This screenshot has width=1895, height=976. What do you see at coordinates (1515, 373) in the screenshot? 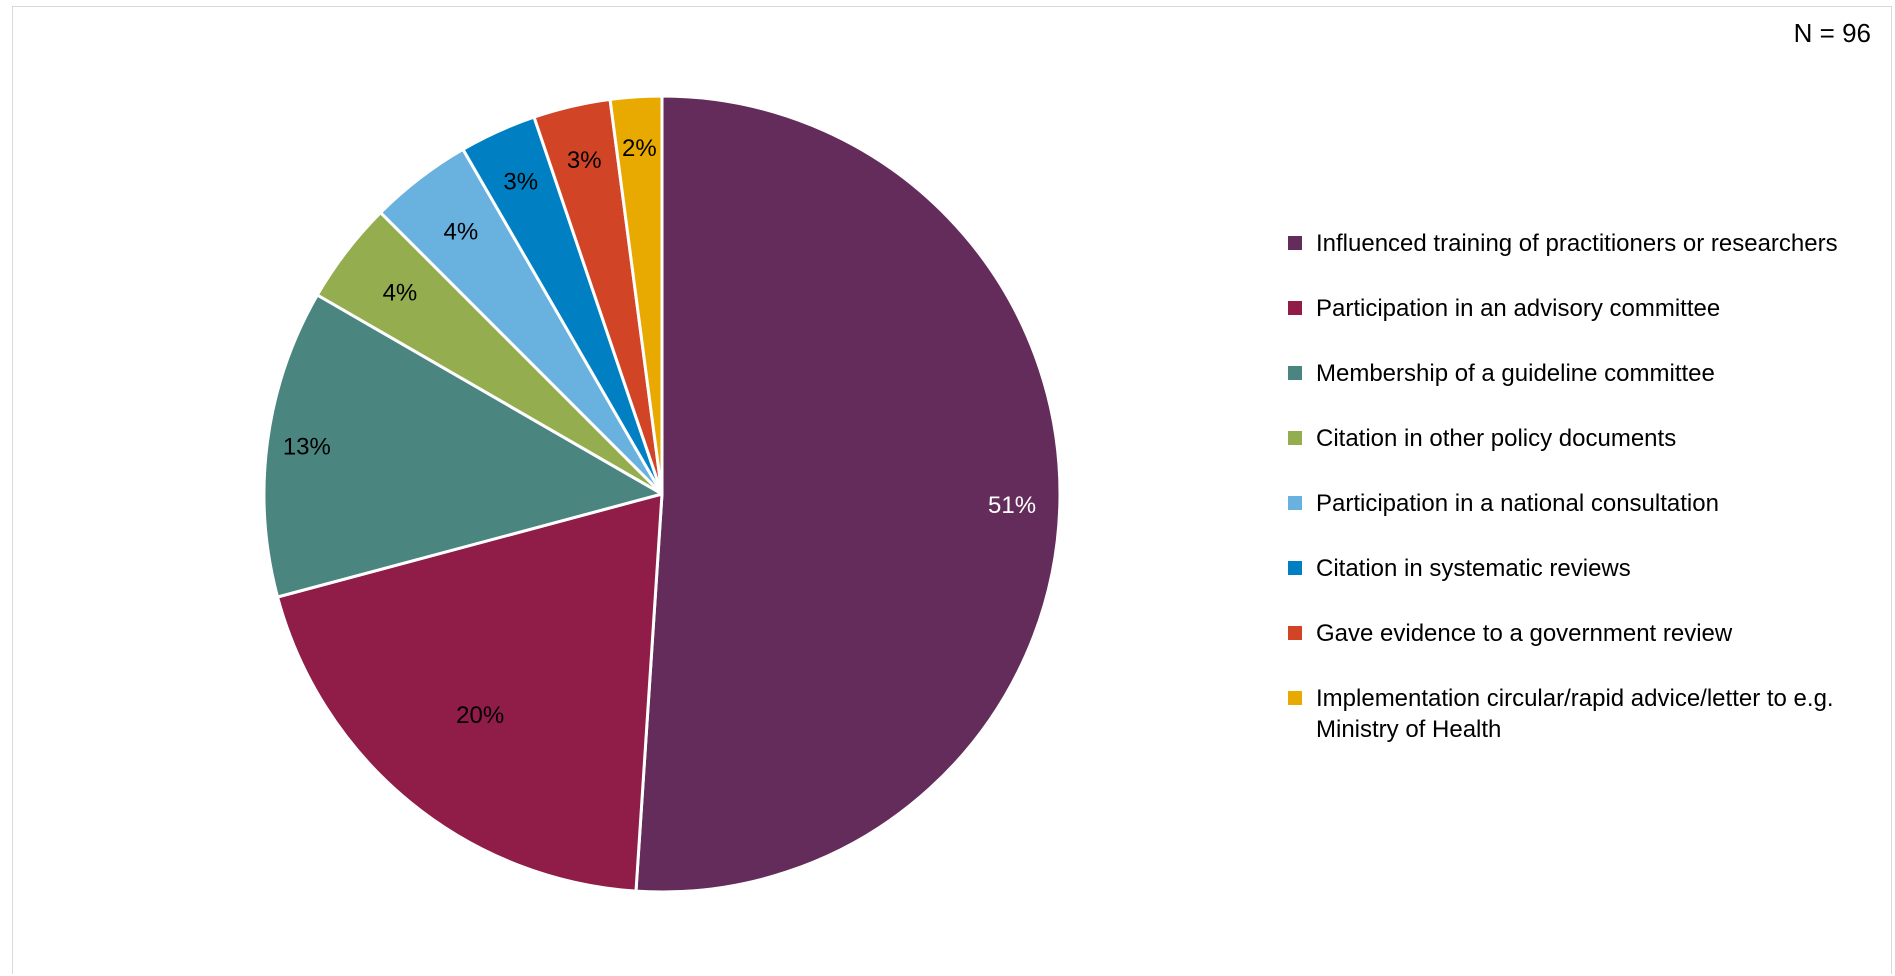
I see `legend-label: Membership of a guideline committee` at bounding box center [1515, 373].